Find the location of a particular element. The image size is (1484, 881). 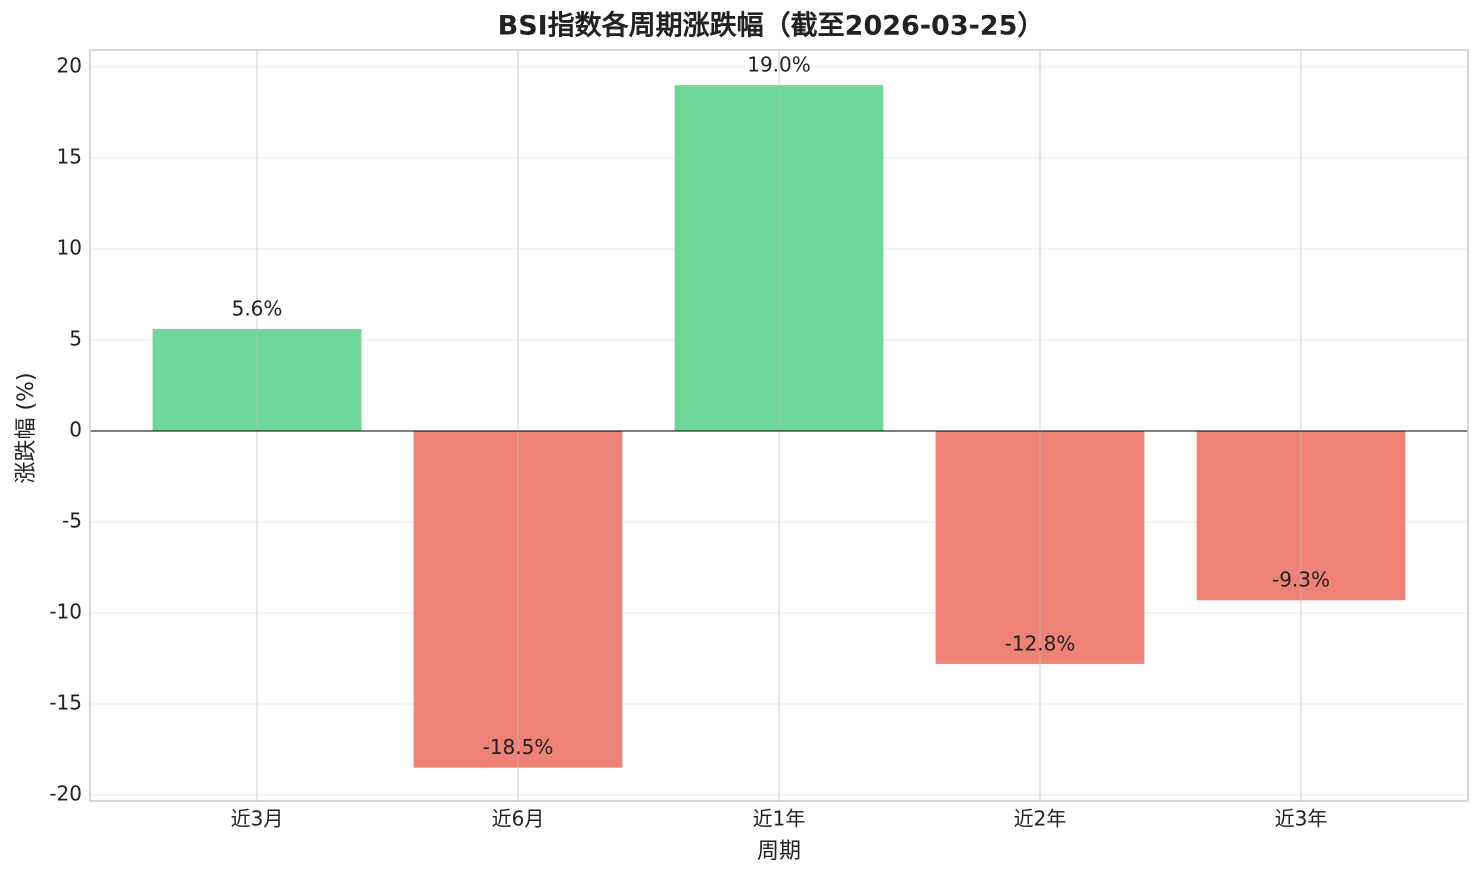

value-label: 19.0% is located at coordinates (779, 65).